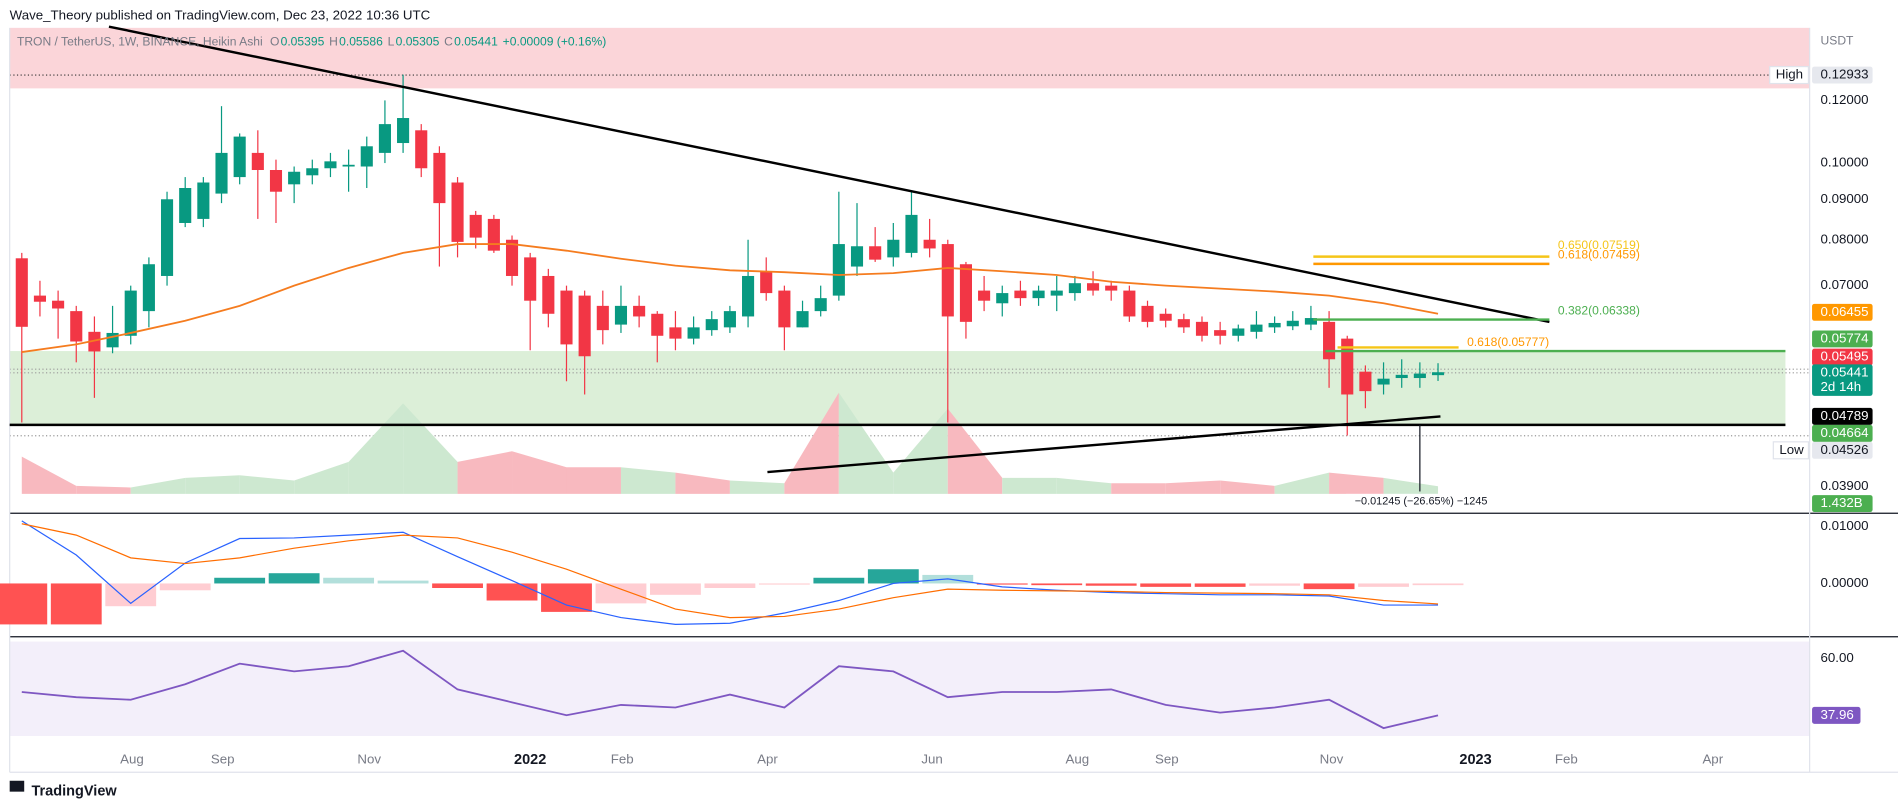 This screenshot has width=1898, height=808. What do you see at coordinates (1421, 501) in the screenshot?
I see `measure-box` at bounding box center [1421, 501].